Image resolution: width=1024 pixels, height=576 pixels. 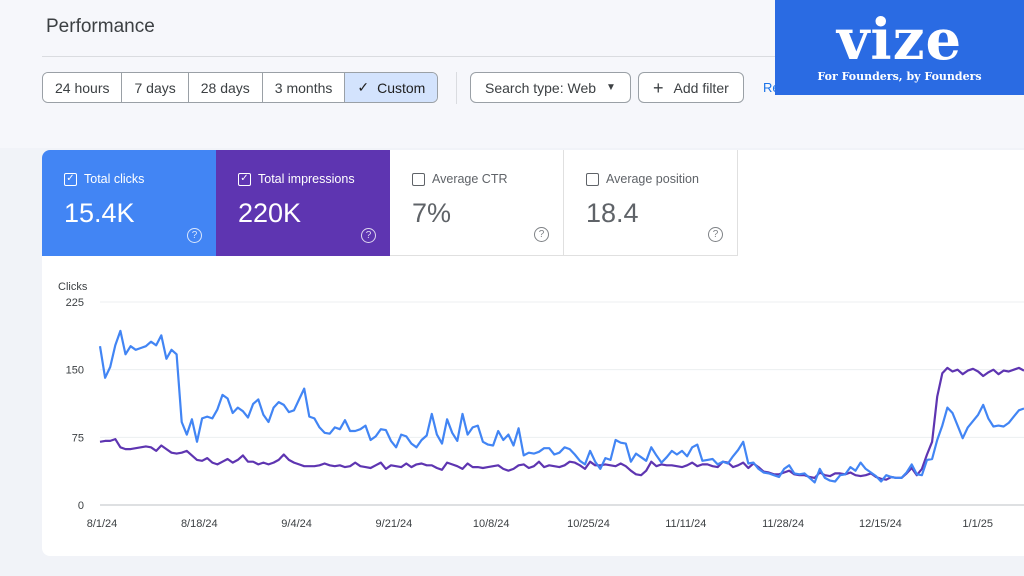 I want to click on metric-value: 220K, so click(x=270, y=213).